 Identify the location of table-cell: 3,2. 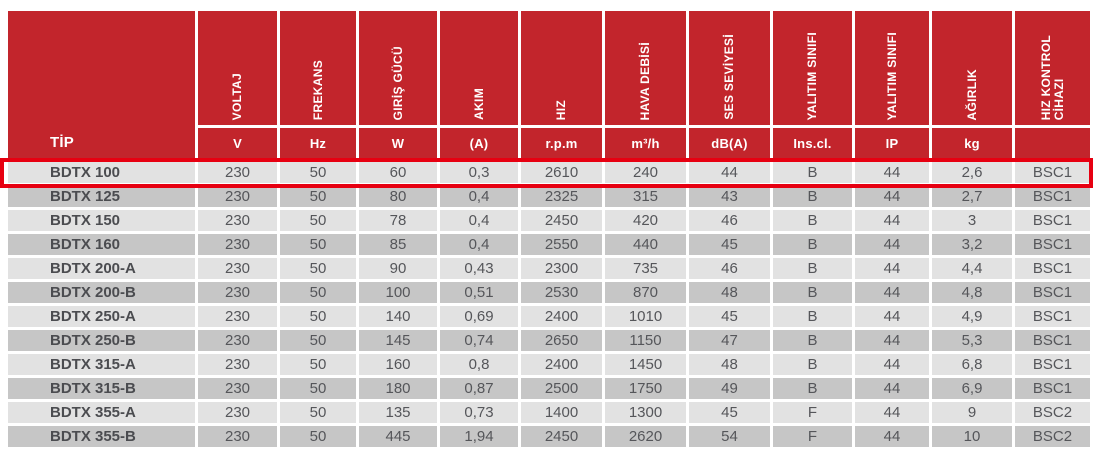
(972, 244).